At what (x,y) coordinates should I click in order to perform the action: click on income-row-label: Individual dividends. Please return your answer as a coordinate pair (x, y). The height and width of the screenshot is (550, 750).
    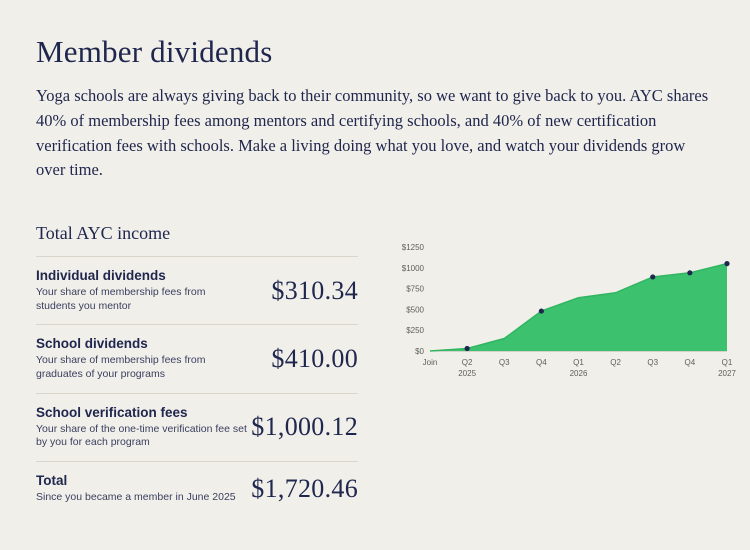
    Looking at the image, I should click on (101, 275).